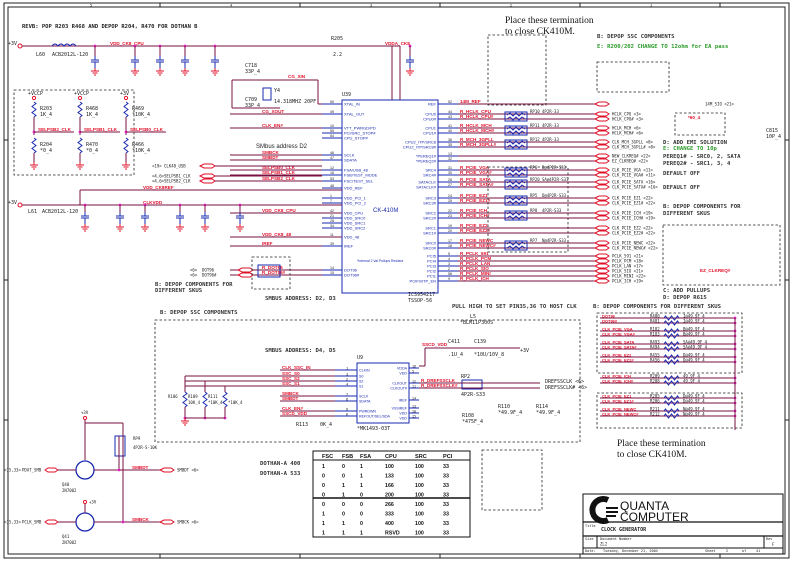 Image resolution: width=793 pixels, height=561 pixels. I want to click on net-vdda-ck8: VDDA_CK8, so click(397, 43).